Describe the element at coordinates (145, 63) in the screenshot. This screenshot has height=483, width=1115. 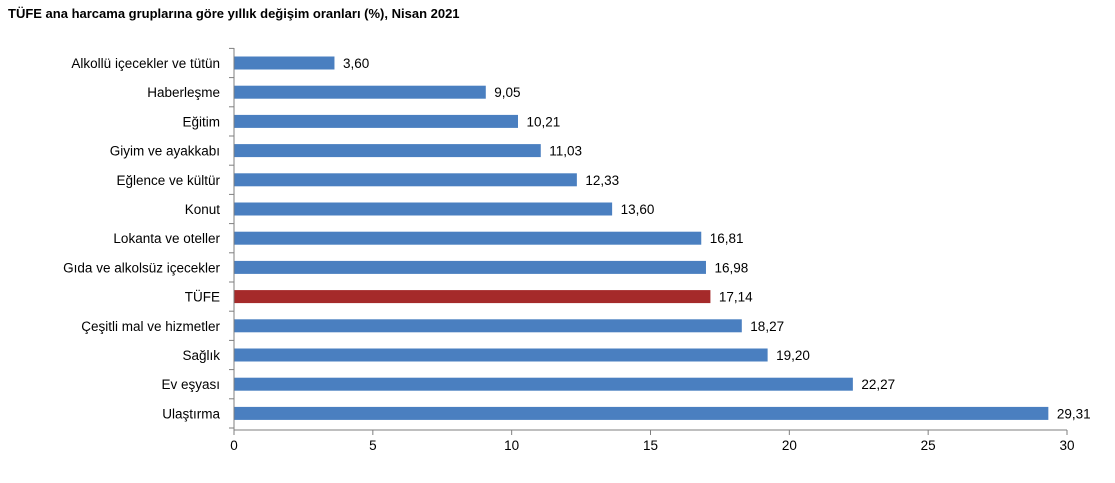
I see `category-label: Alkollü içecekler ve tütün` at that location.